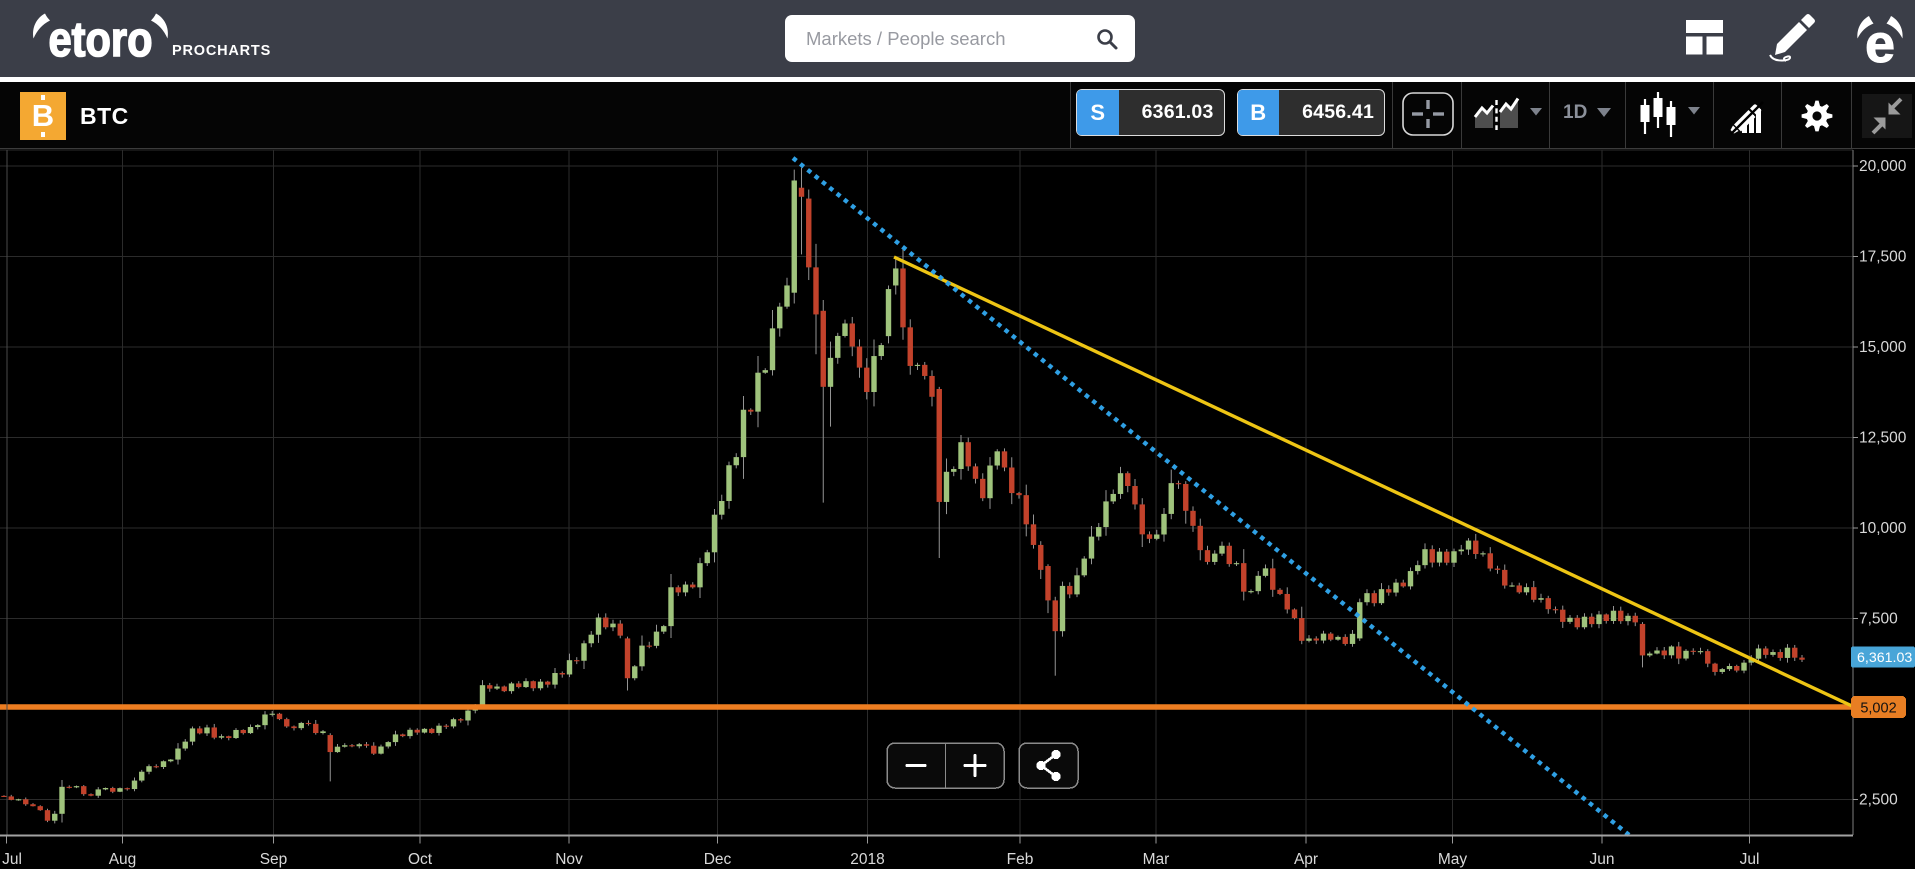 Image resolution: width=1915 pixels, height=869 pixels. I want to click on svg-text: 17,500, so click(1883, 257).